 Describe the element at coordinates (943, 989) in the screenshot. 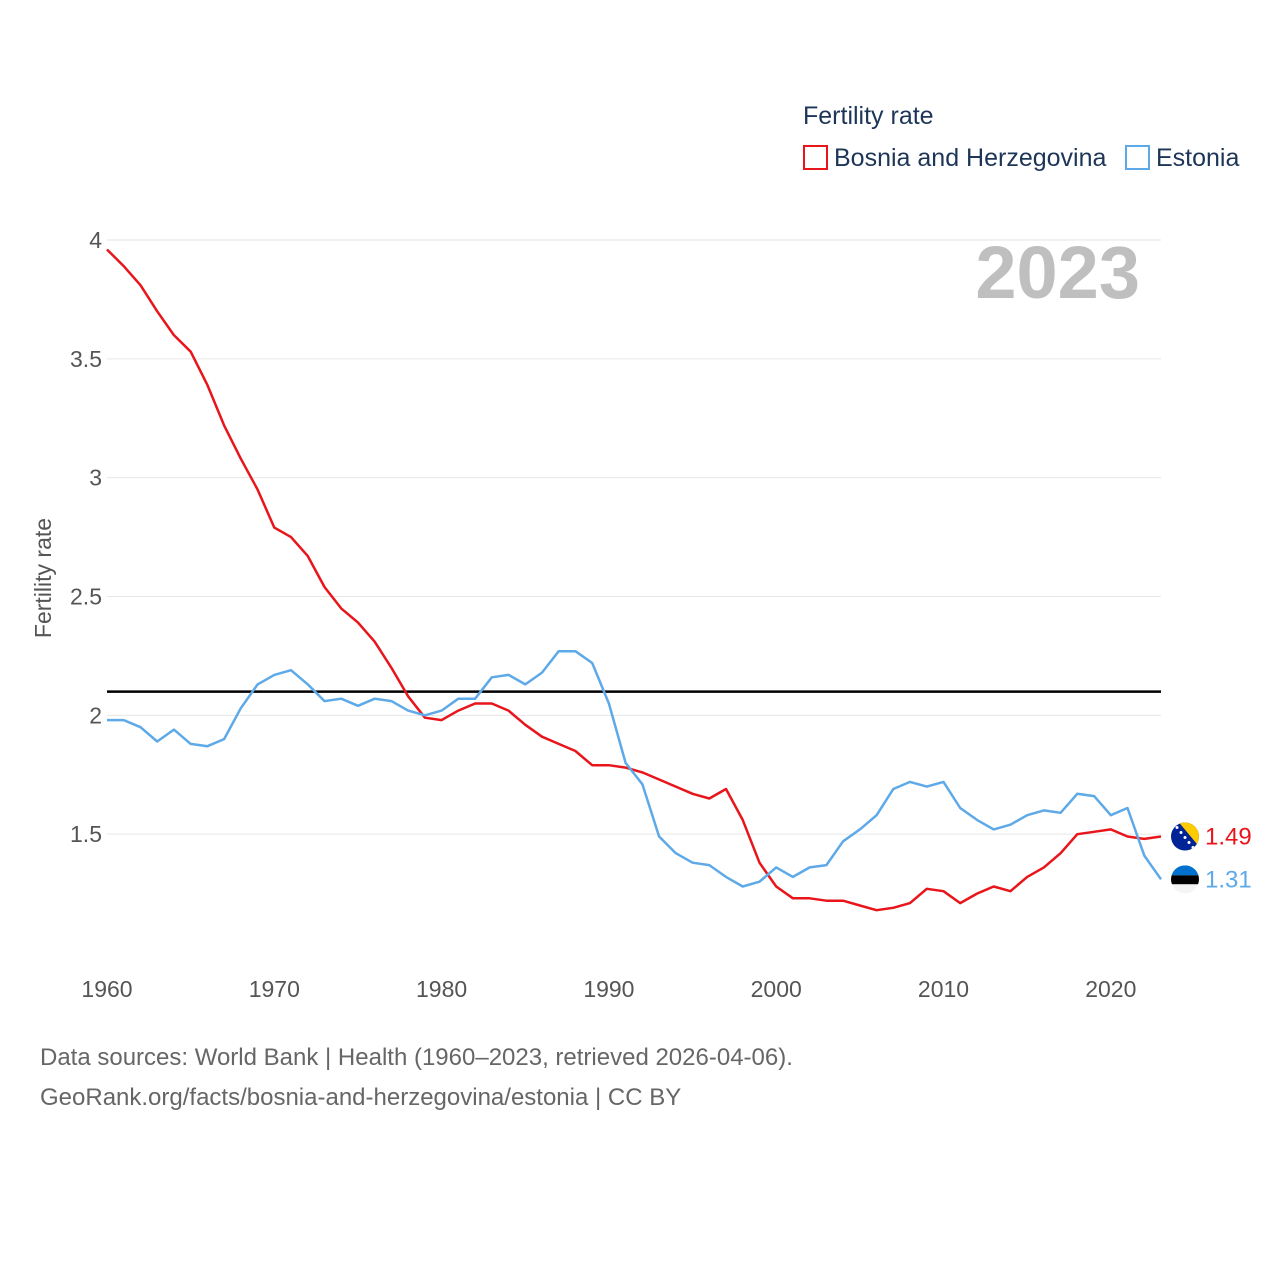

I see `x-tick-label: 2010` at that location.